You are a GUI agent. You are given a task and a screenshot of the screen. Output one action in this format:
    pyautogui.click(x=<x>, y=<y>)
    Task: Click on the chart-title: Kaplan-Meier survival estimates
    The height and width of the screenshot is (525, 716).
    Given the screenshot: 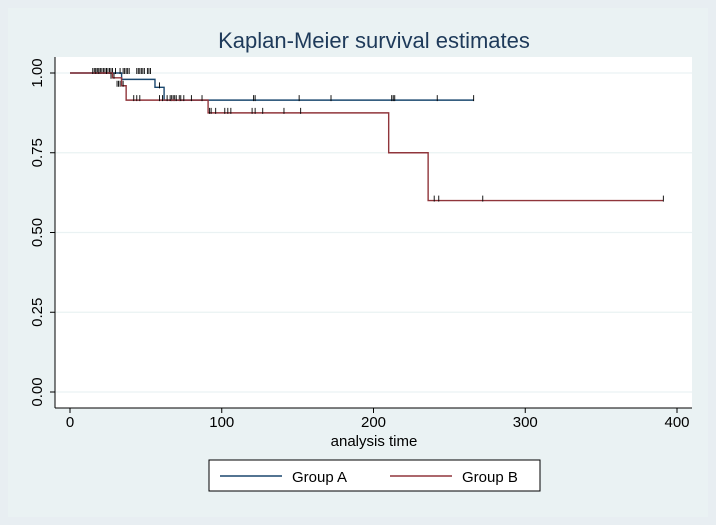 What is the action you would take?
    pyautogui.click(x=374, y=40)
    